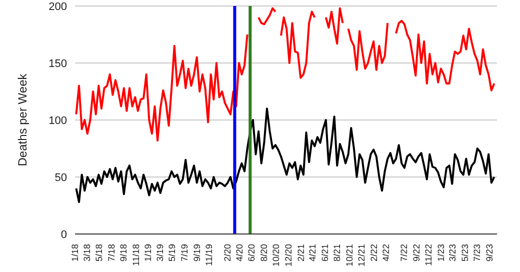 The height and width of the screenshot is (272, 520). I want to click on x-tick-label: 5/23, so click(465, 253).